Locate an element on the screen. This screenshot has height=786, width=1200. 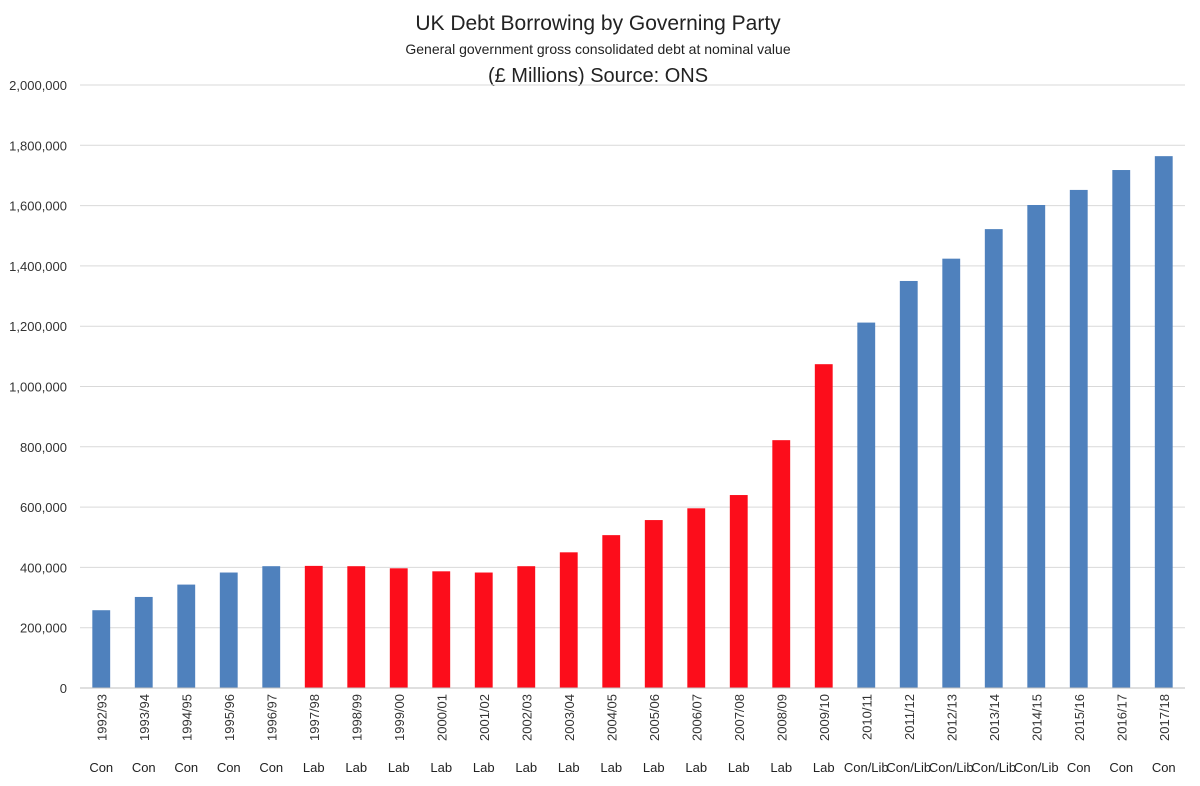
y-tick-label: 800,000 is located at coordinates (43, 447).